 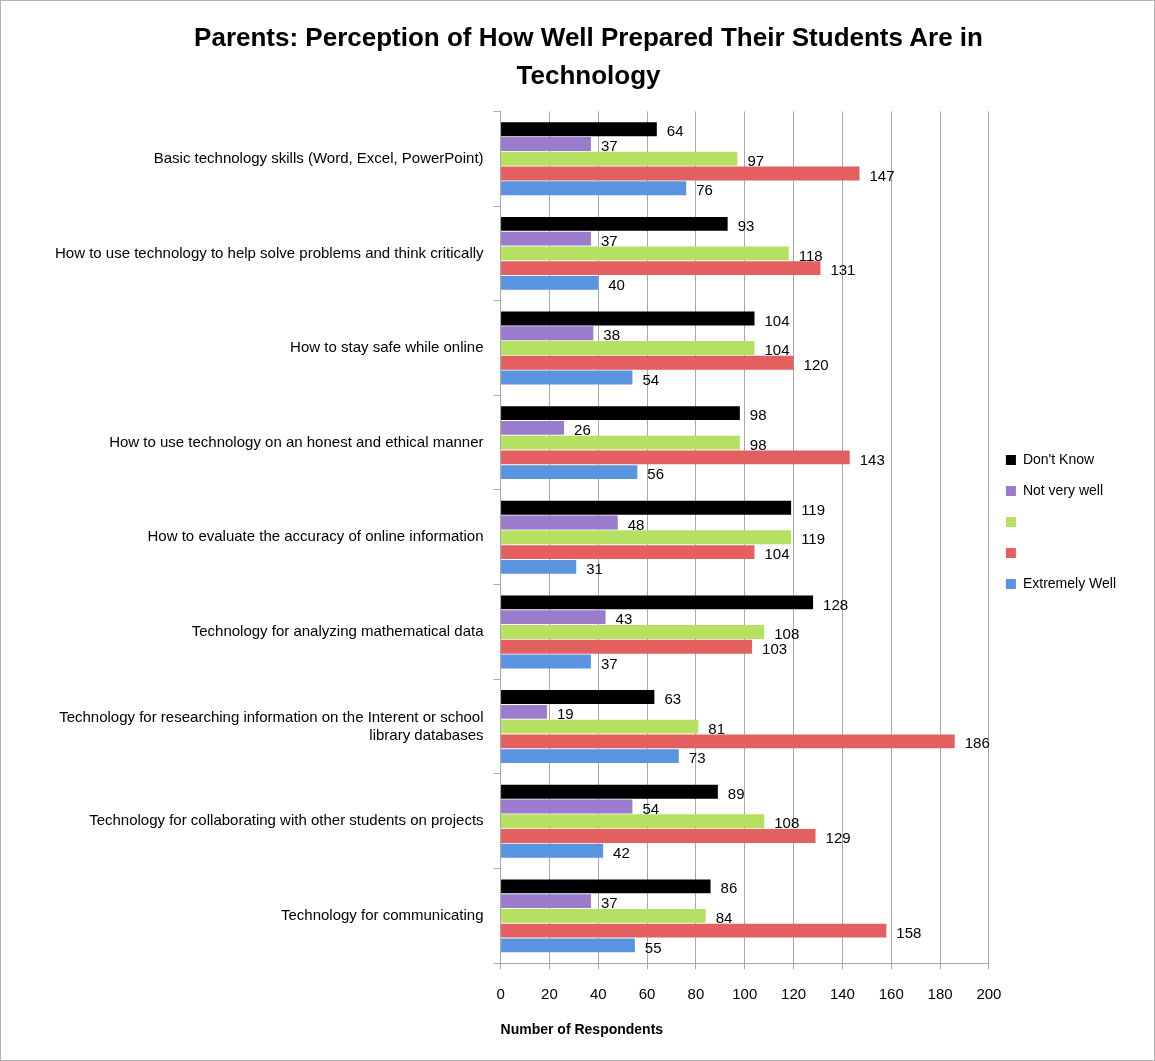 I want to click on x-tick-label: 200, so click(x=989, y=994).